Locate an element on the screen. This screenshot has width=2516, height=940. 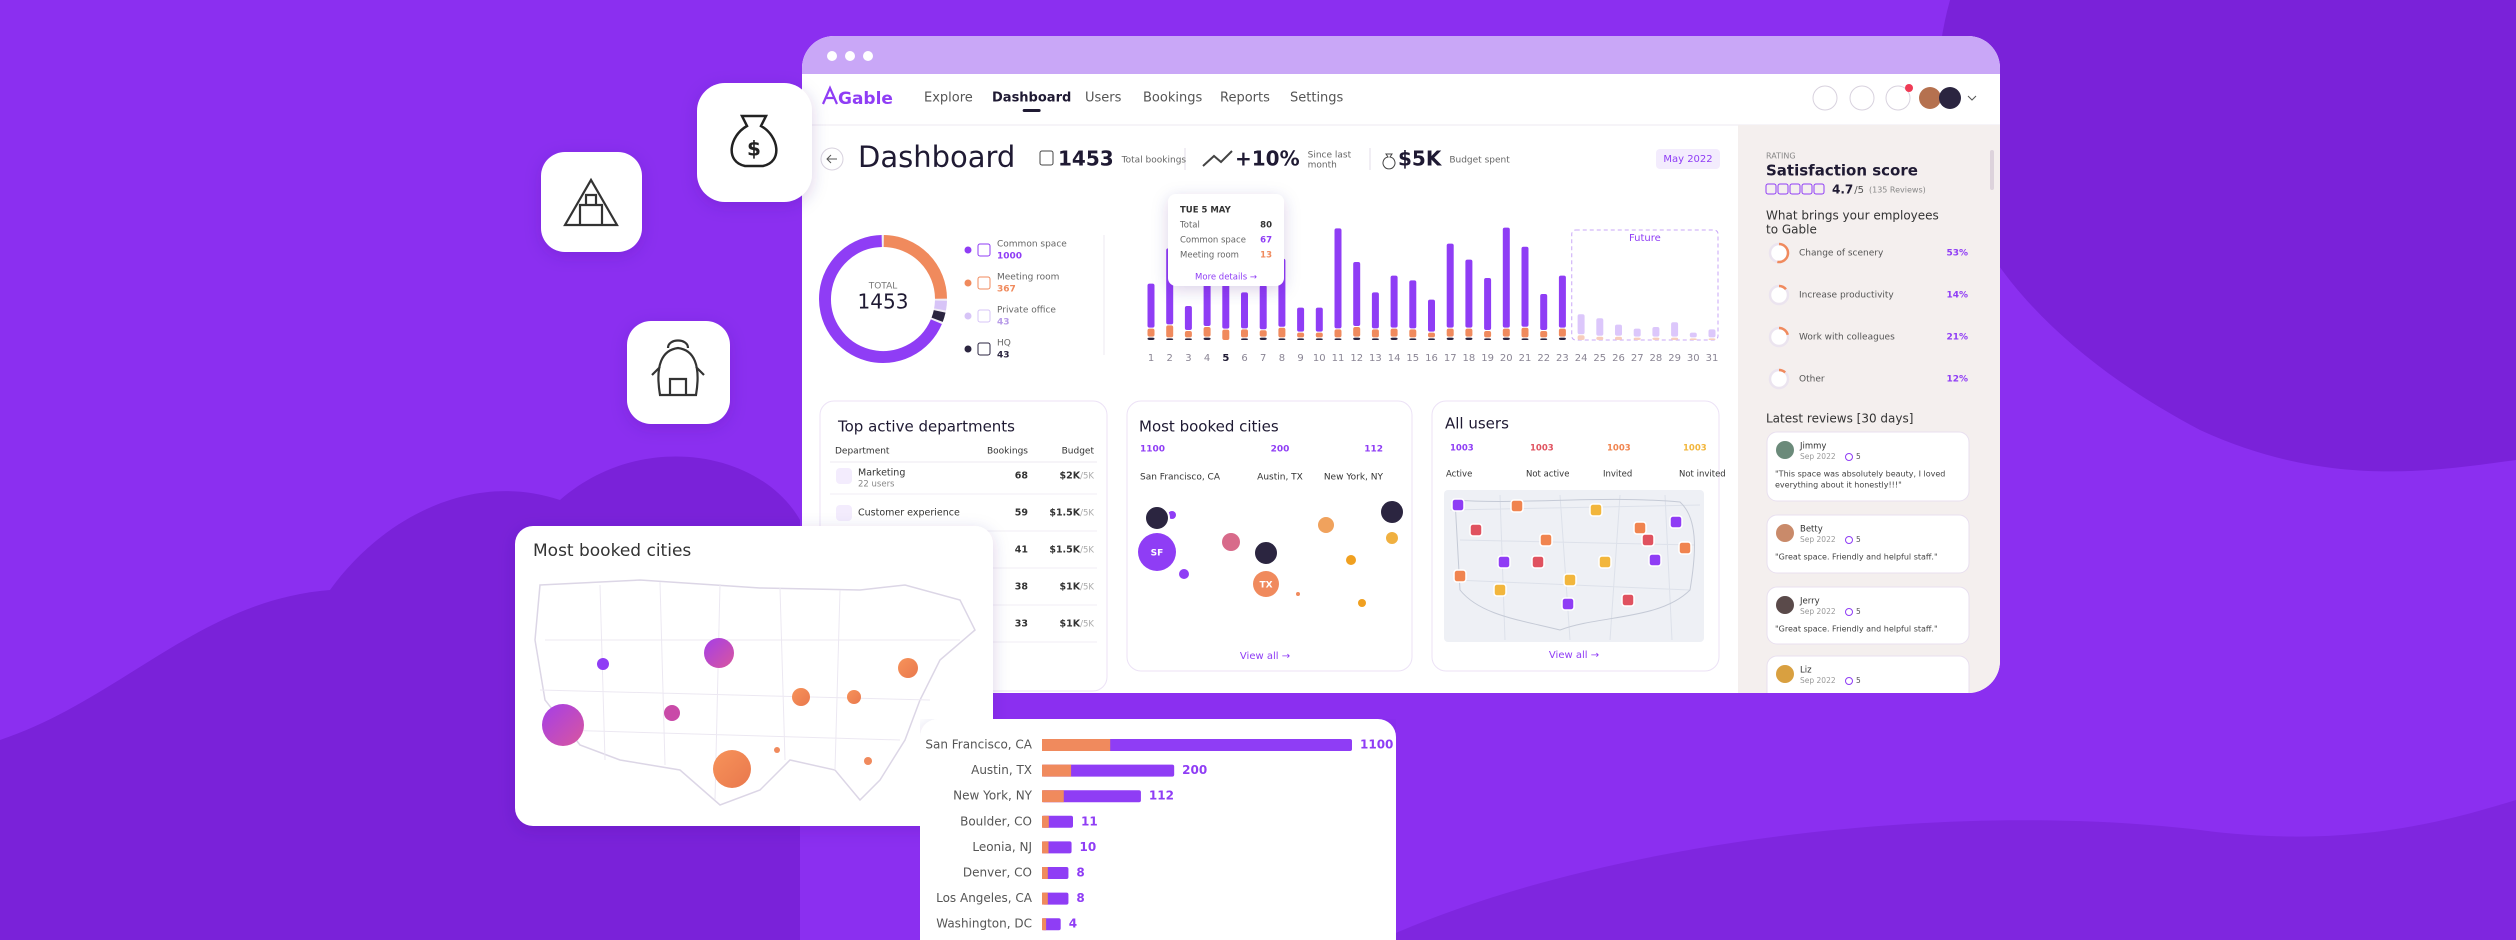
user-group: Invited is located at coordinates (1617, 475).